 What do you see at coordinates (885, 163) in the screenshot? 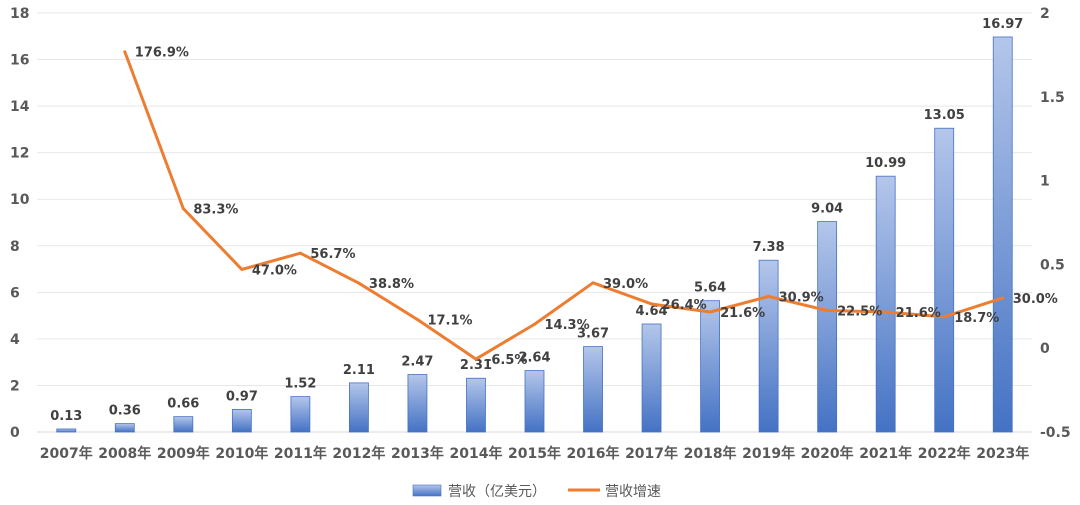
I see `bar-data-label: 10.99` at bounding box center [885, 163].